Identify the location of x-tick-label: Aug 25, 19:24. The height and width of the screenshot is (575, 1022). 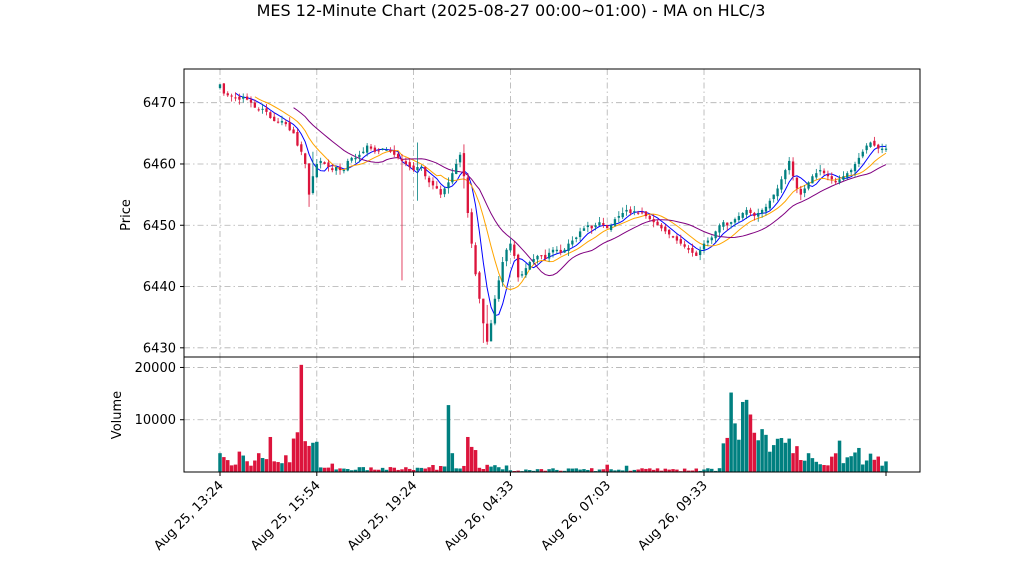
(383, 516).